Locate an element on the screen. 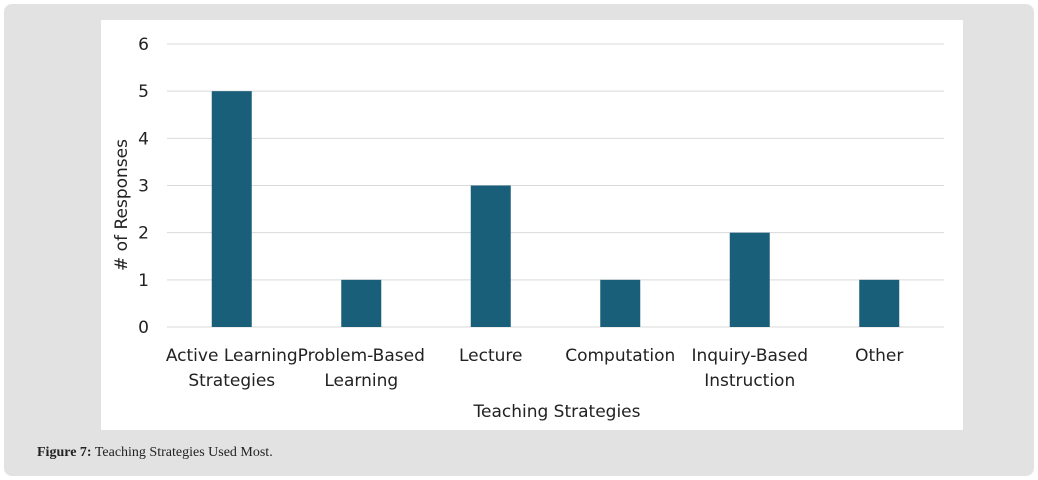 This screenshot has width=1038, height=480. caption-text: Teaching Strategies Used Most. is located at coordinates (182, 452).